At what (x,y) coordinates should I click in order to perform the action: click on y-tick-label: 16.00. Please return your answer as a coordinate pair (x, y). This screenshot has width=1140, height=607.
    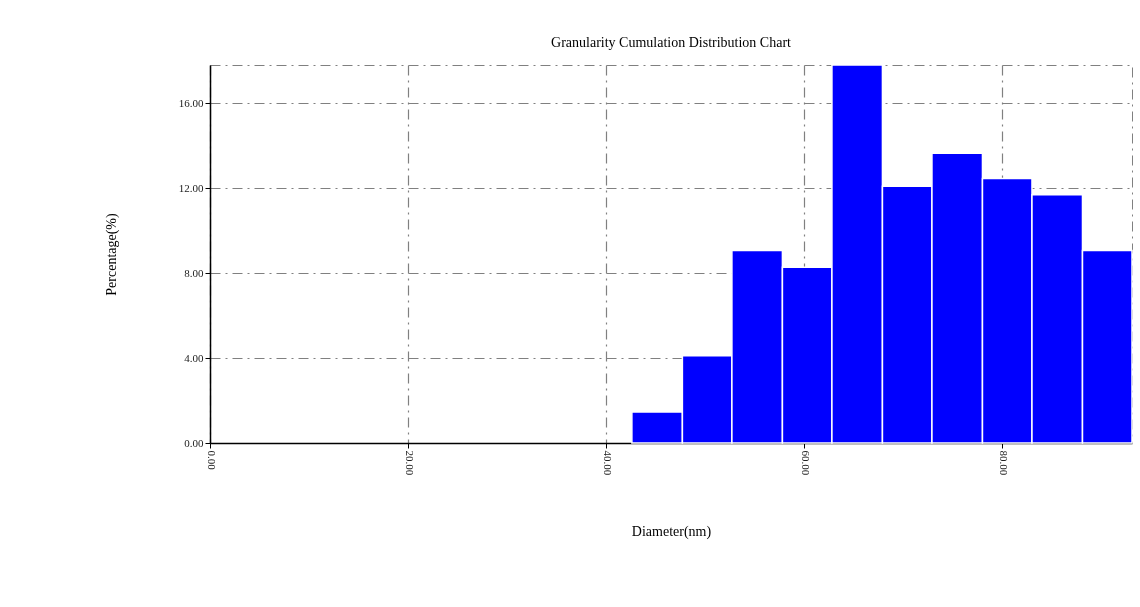
    Looking at the image, I should click on (191, 102).